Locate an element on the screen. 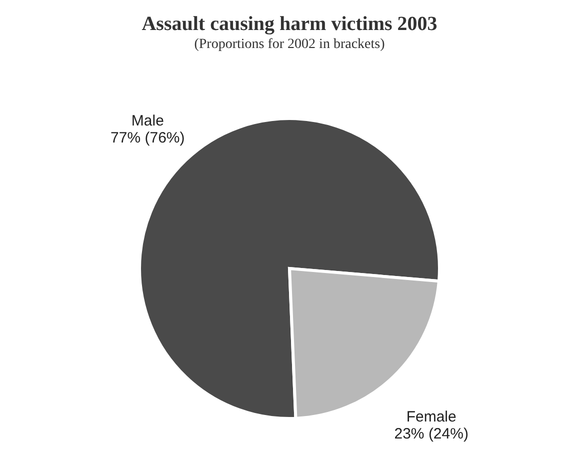  slice-label: Female is located at coordinates (431, 417).